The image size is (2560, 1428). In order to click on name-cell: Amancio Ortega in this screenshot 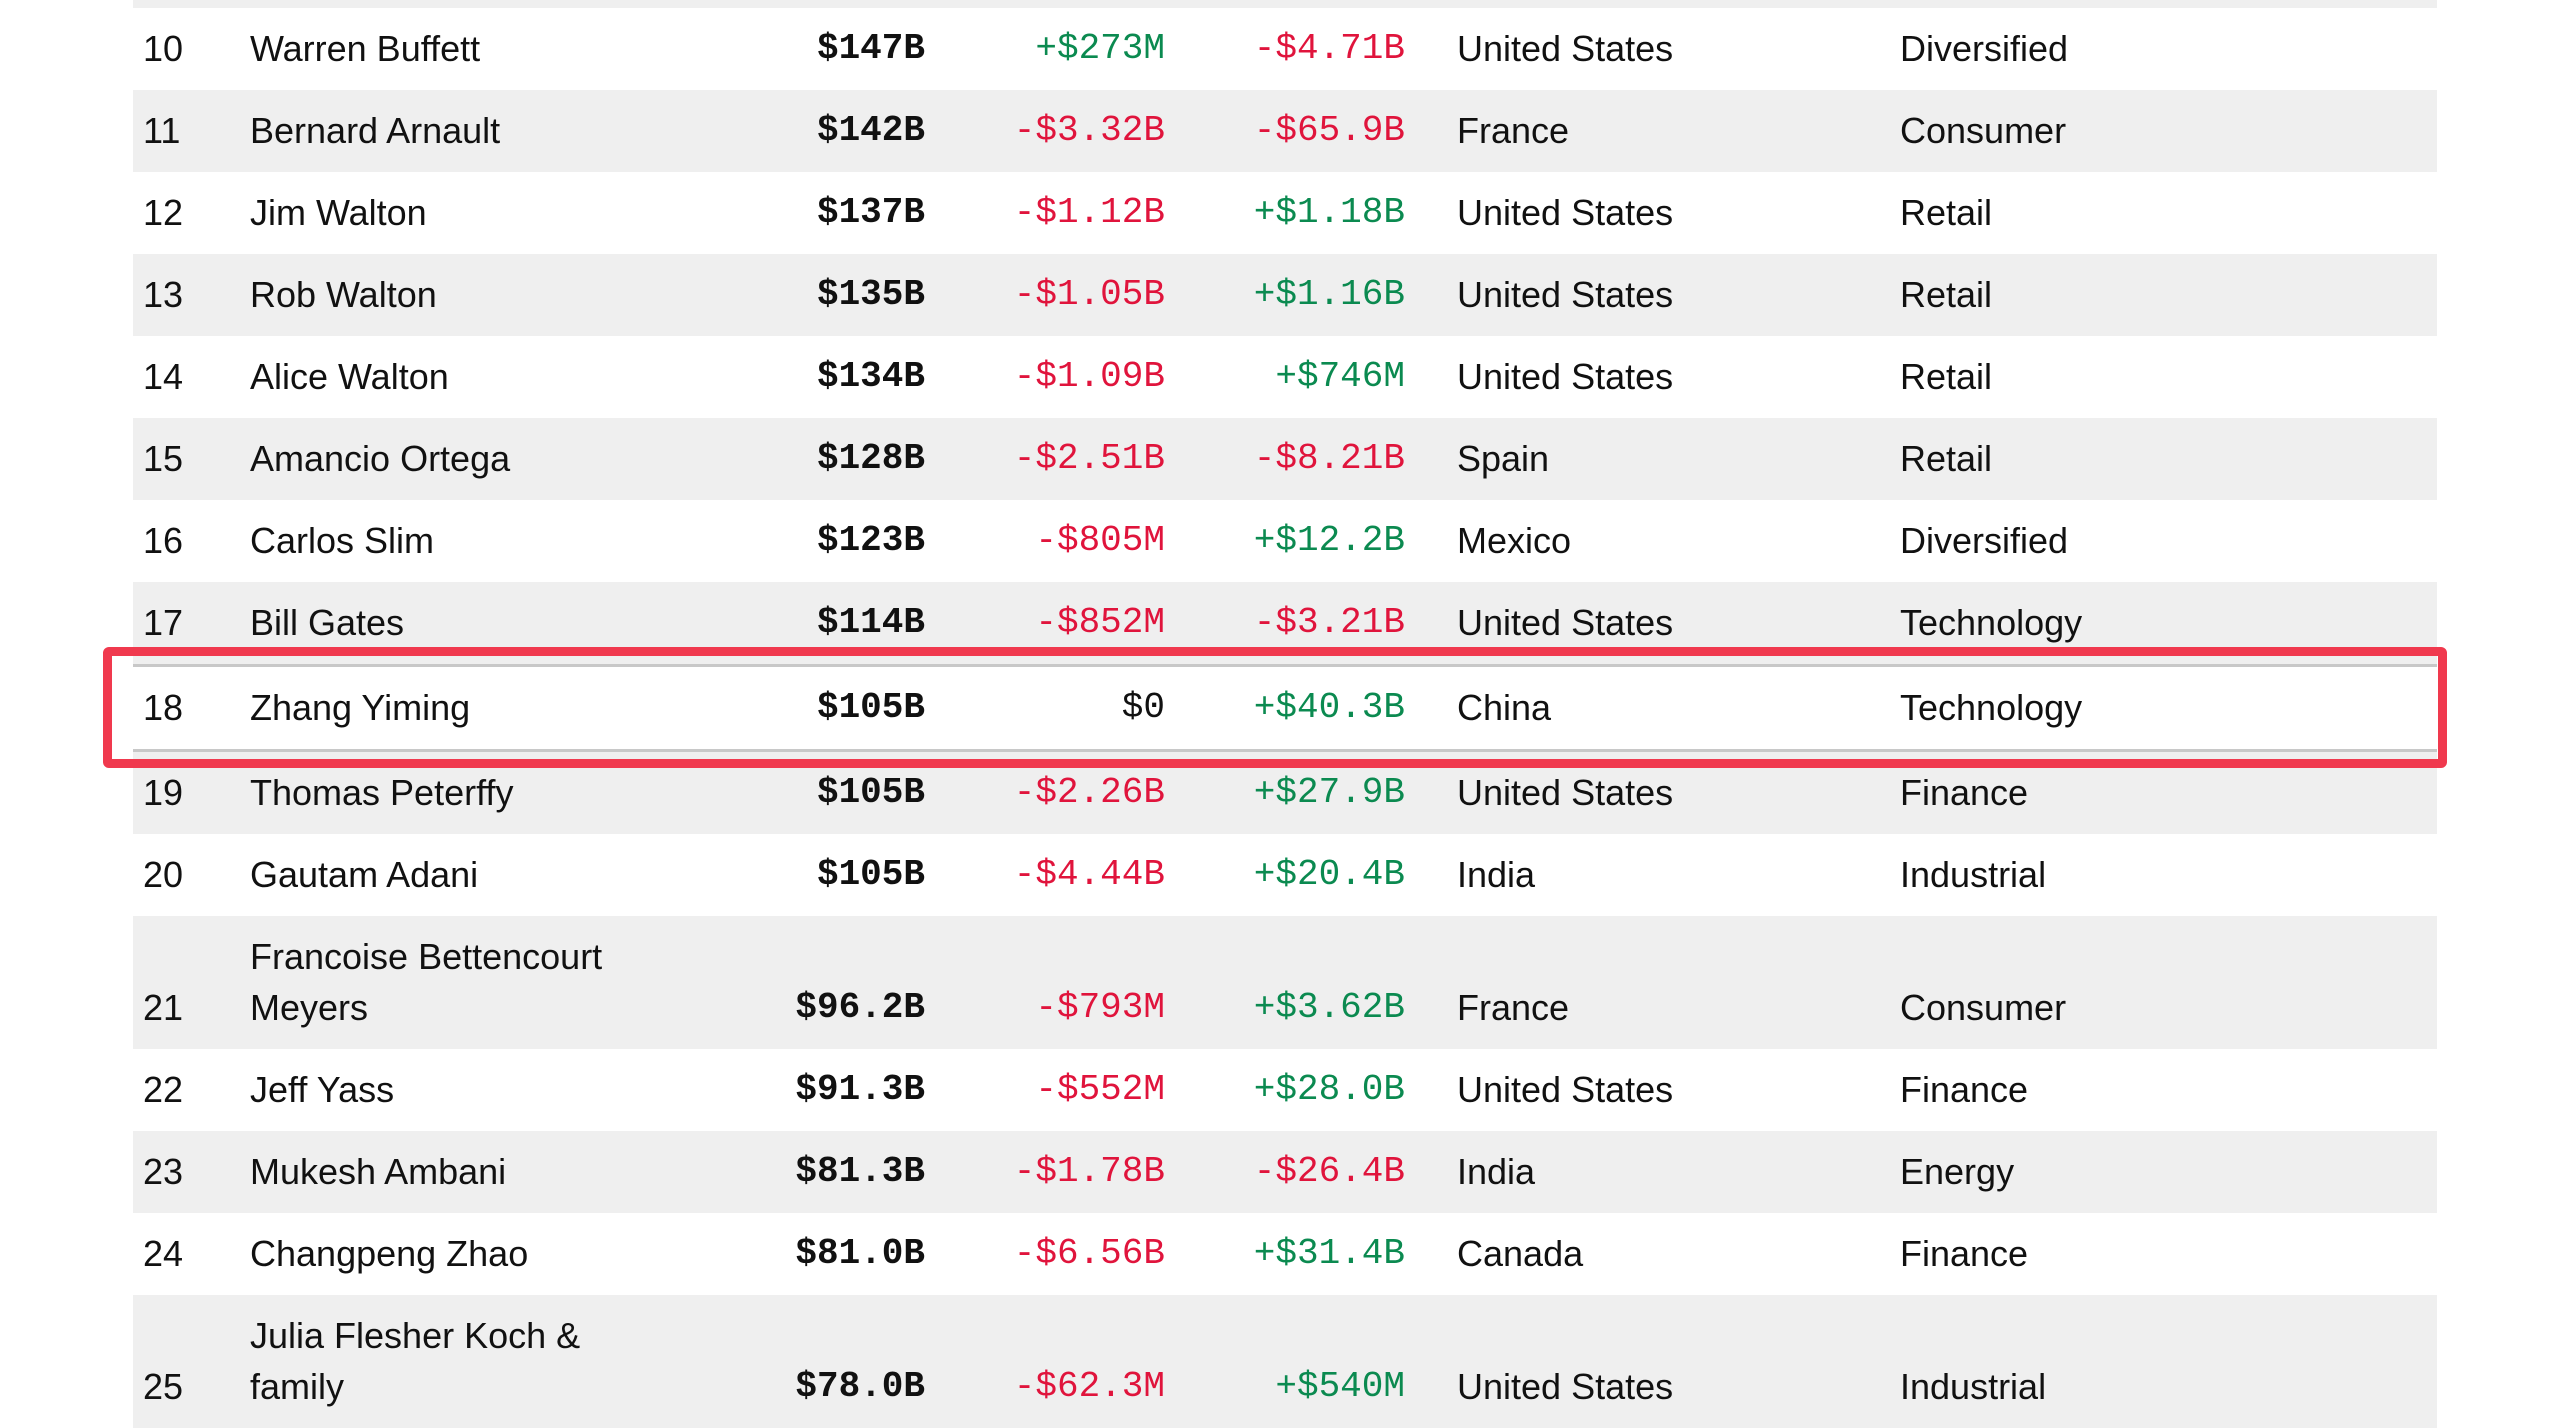, I will do `click(500, 459)`.